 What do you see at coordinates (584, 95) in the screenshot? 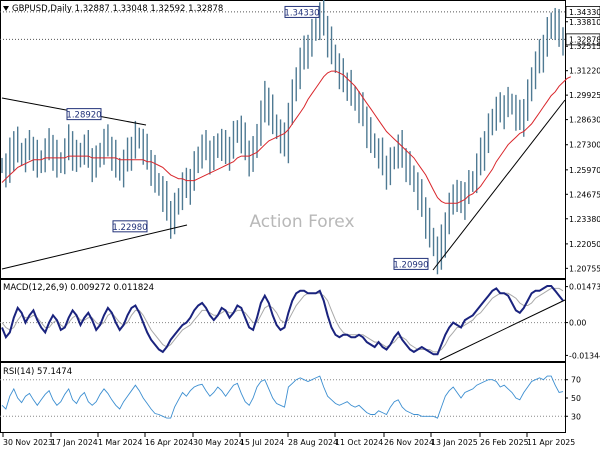
I see `price-tick-label: 1.29925` at bounding box center [584, 95].